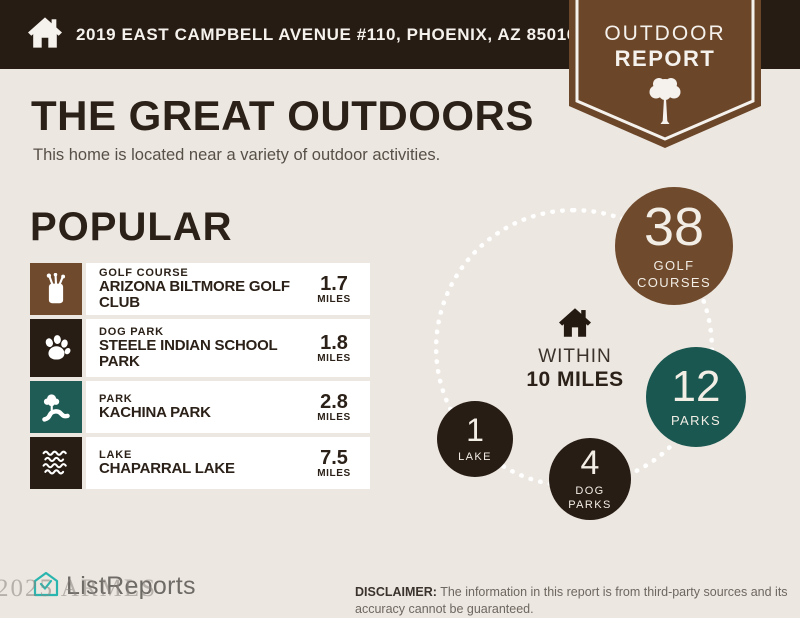 This screenshot has width=800, height=618. Describe the element at coordinates (144, 272) in the screenshot. I see `poi-category: GOLF COURSE` at that location.